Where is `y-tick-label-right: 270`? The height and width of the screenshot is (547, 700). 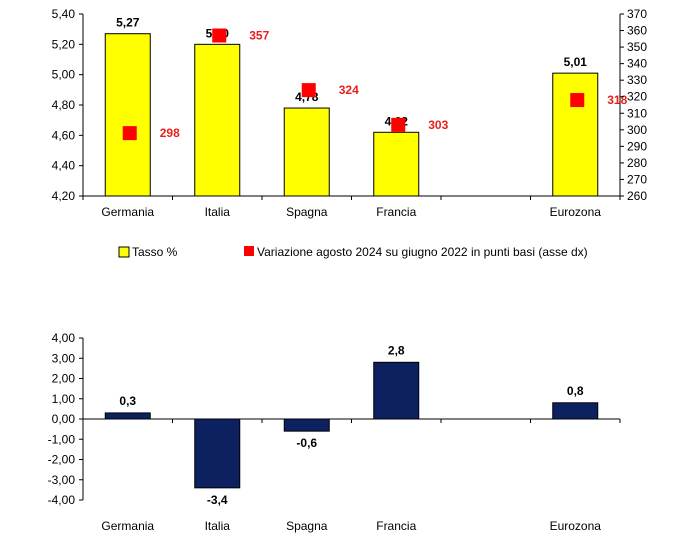 y-tick-label-right: 270 is located at coordinates (637, 179).